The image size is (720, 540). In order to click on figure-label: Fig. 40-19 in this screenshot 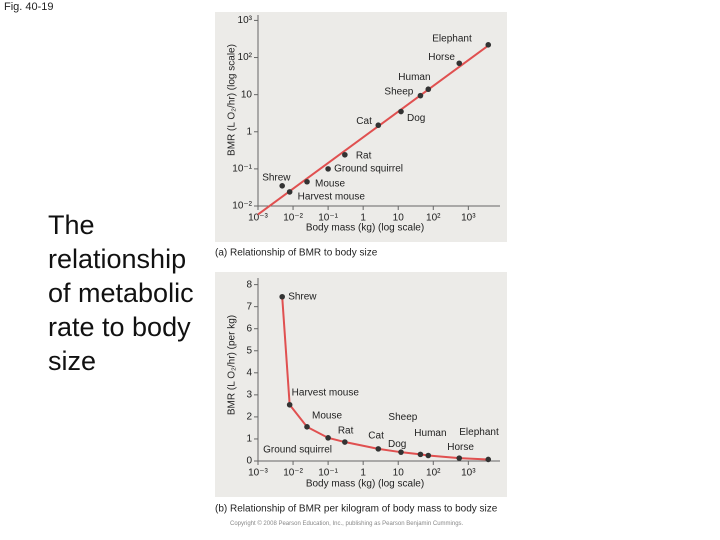, I will do `click(29, 7)`.